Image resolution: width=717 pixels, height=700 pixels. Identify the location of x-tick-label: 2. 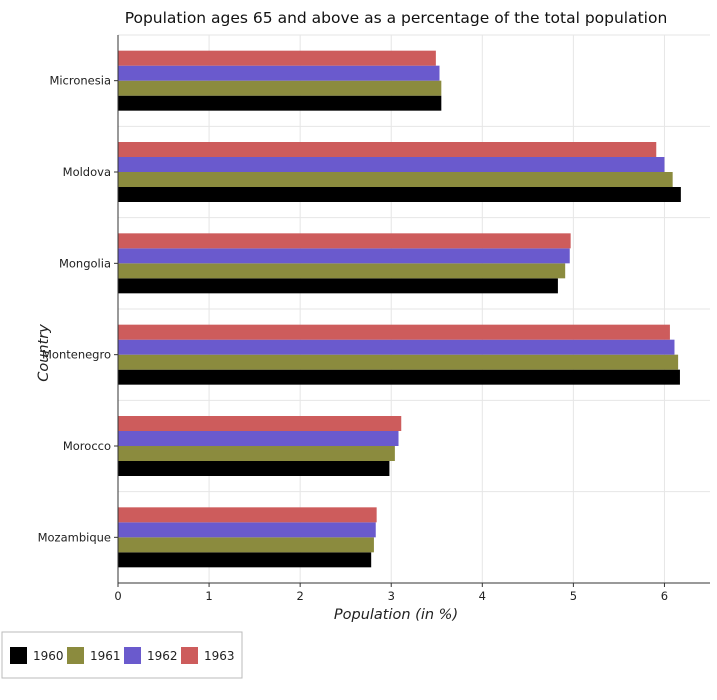
(299, 596).